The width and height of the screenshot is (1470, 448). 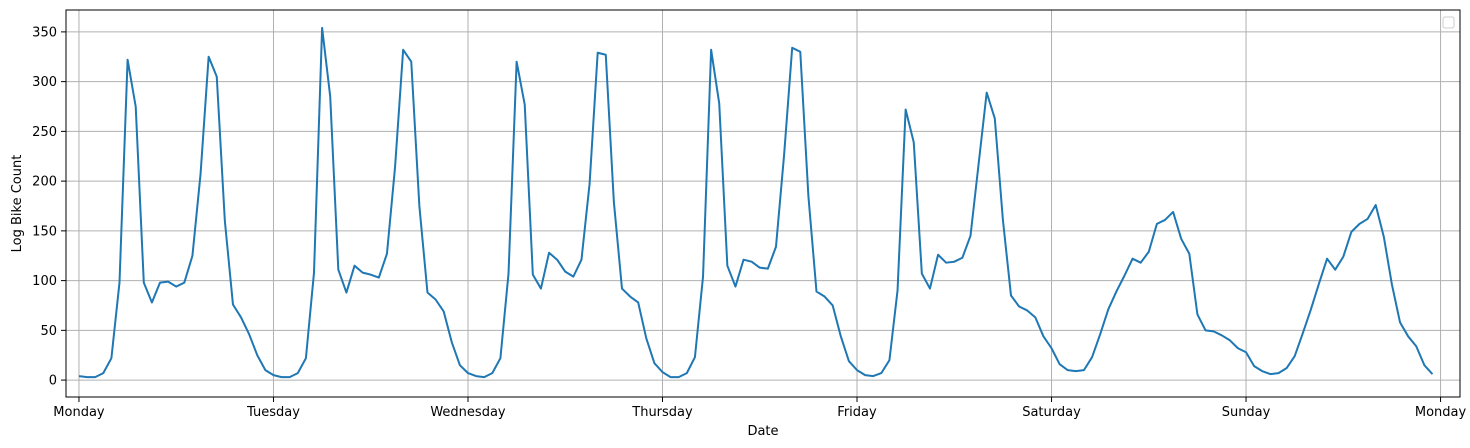 What do you see at coordinates (1246, 412) in the screenshot?
I see `x-tick-label: Sunday` at bounding box center [1246, 412].